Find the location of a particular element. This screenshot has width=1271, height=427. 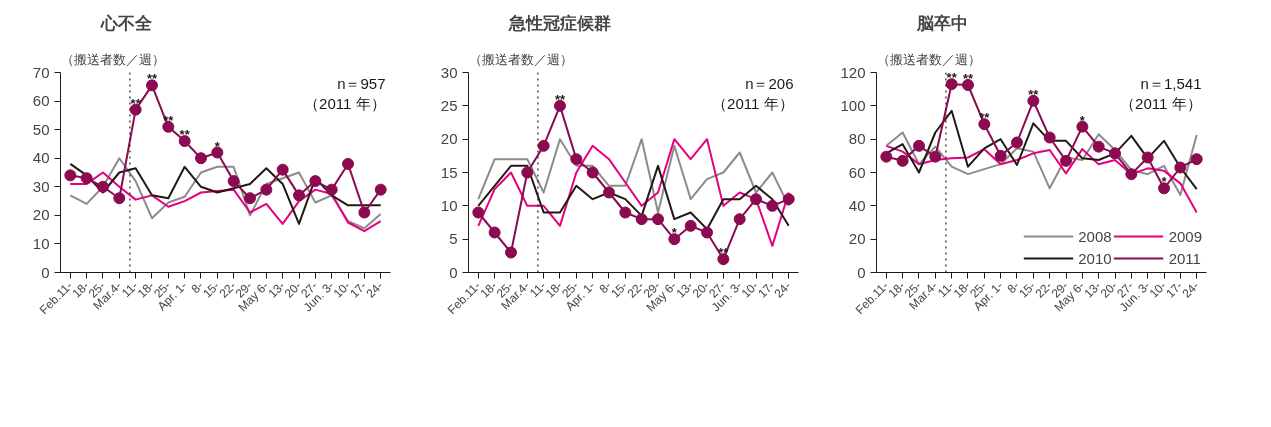

annotation: n＝206 is located at coordinates (769, 83).